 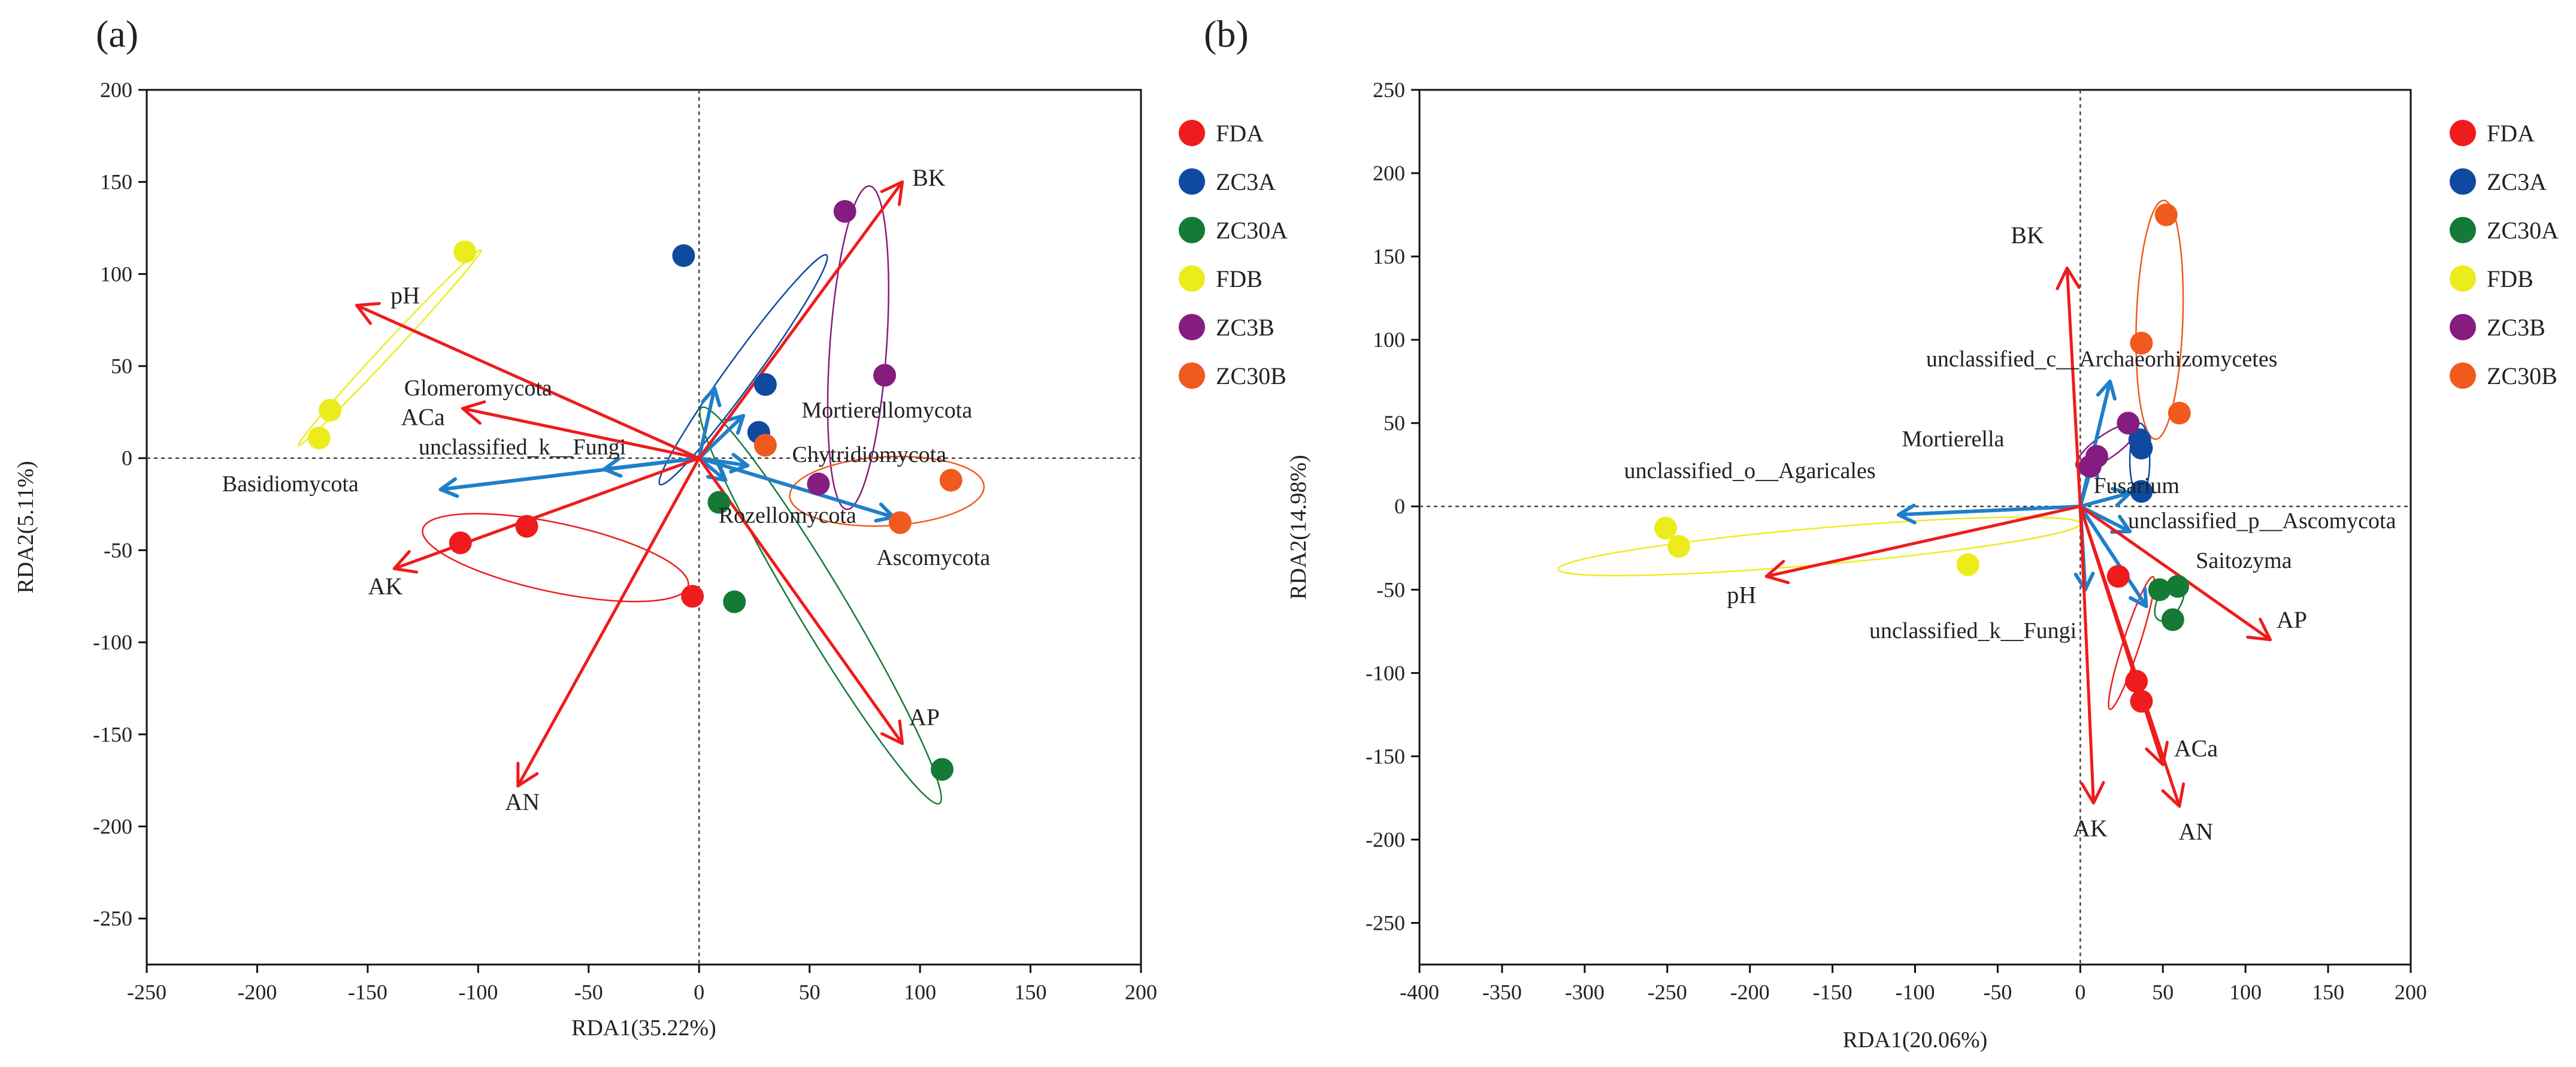 I want to click on panel-a-y-tick-label: 150, so click(x=116, y=182).